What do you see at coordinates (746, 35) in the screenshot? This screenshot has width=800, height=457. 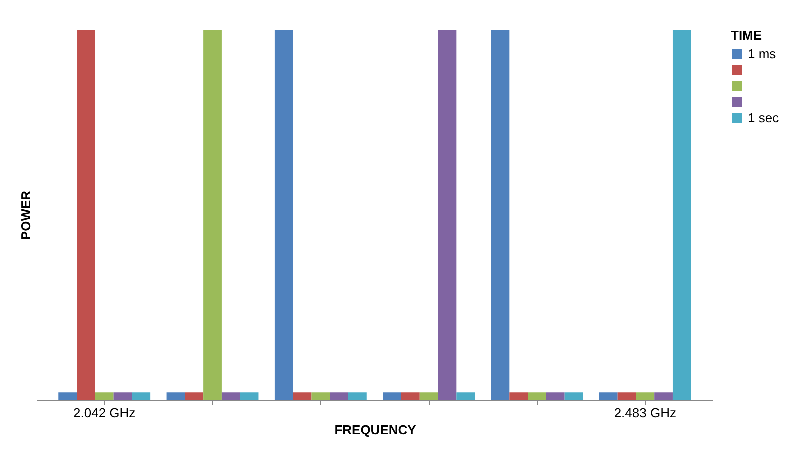 I see `legend-title: TIME` at bounding box center [746, 35].